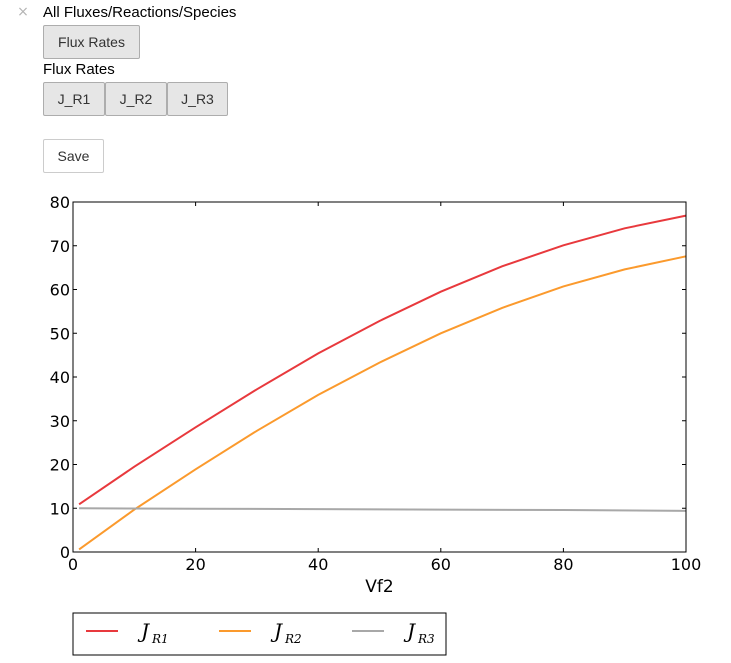 The image size is (731, 663). I want to click on y-tick-label: 0, so click(65, 552).